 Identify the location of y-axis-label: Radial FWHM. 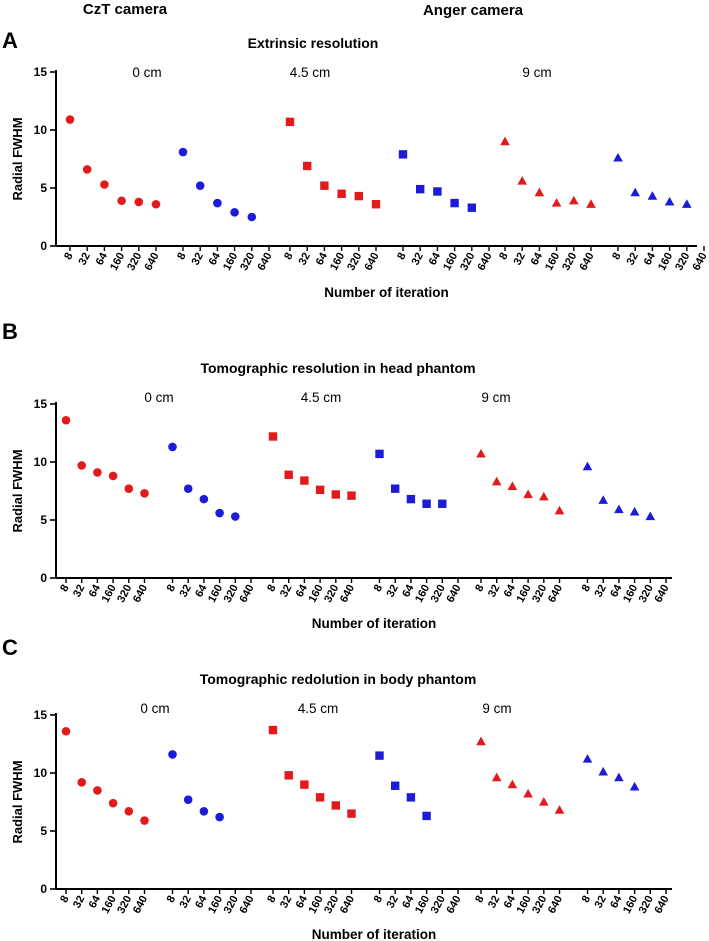
(17, 801).